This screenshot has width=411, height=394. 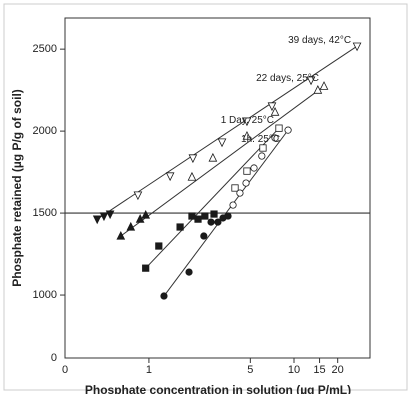 What do you see at coordinates (149, 370) in the screenshot?
I see `x-tick-label: 1` at bounding box center [149, 370].